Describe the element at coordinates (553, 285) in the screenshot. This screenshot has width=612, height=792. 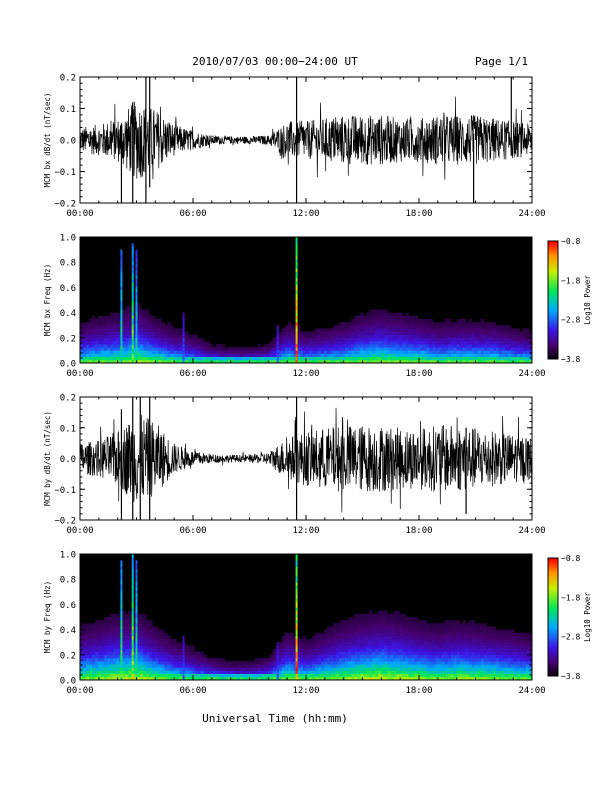
I see `colorbar-segment` at that location.